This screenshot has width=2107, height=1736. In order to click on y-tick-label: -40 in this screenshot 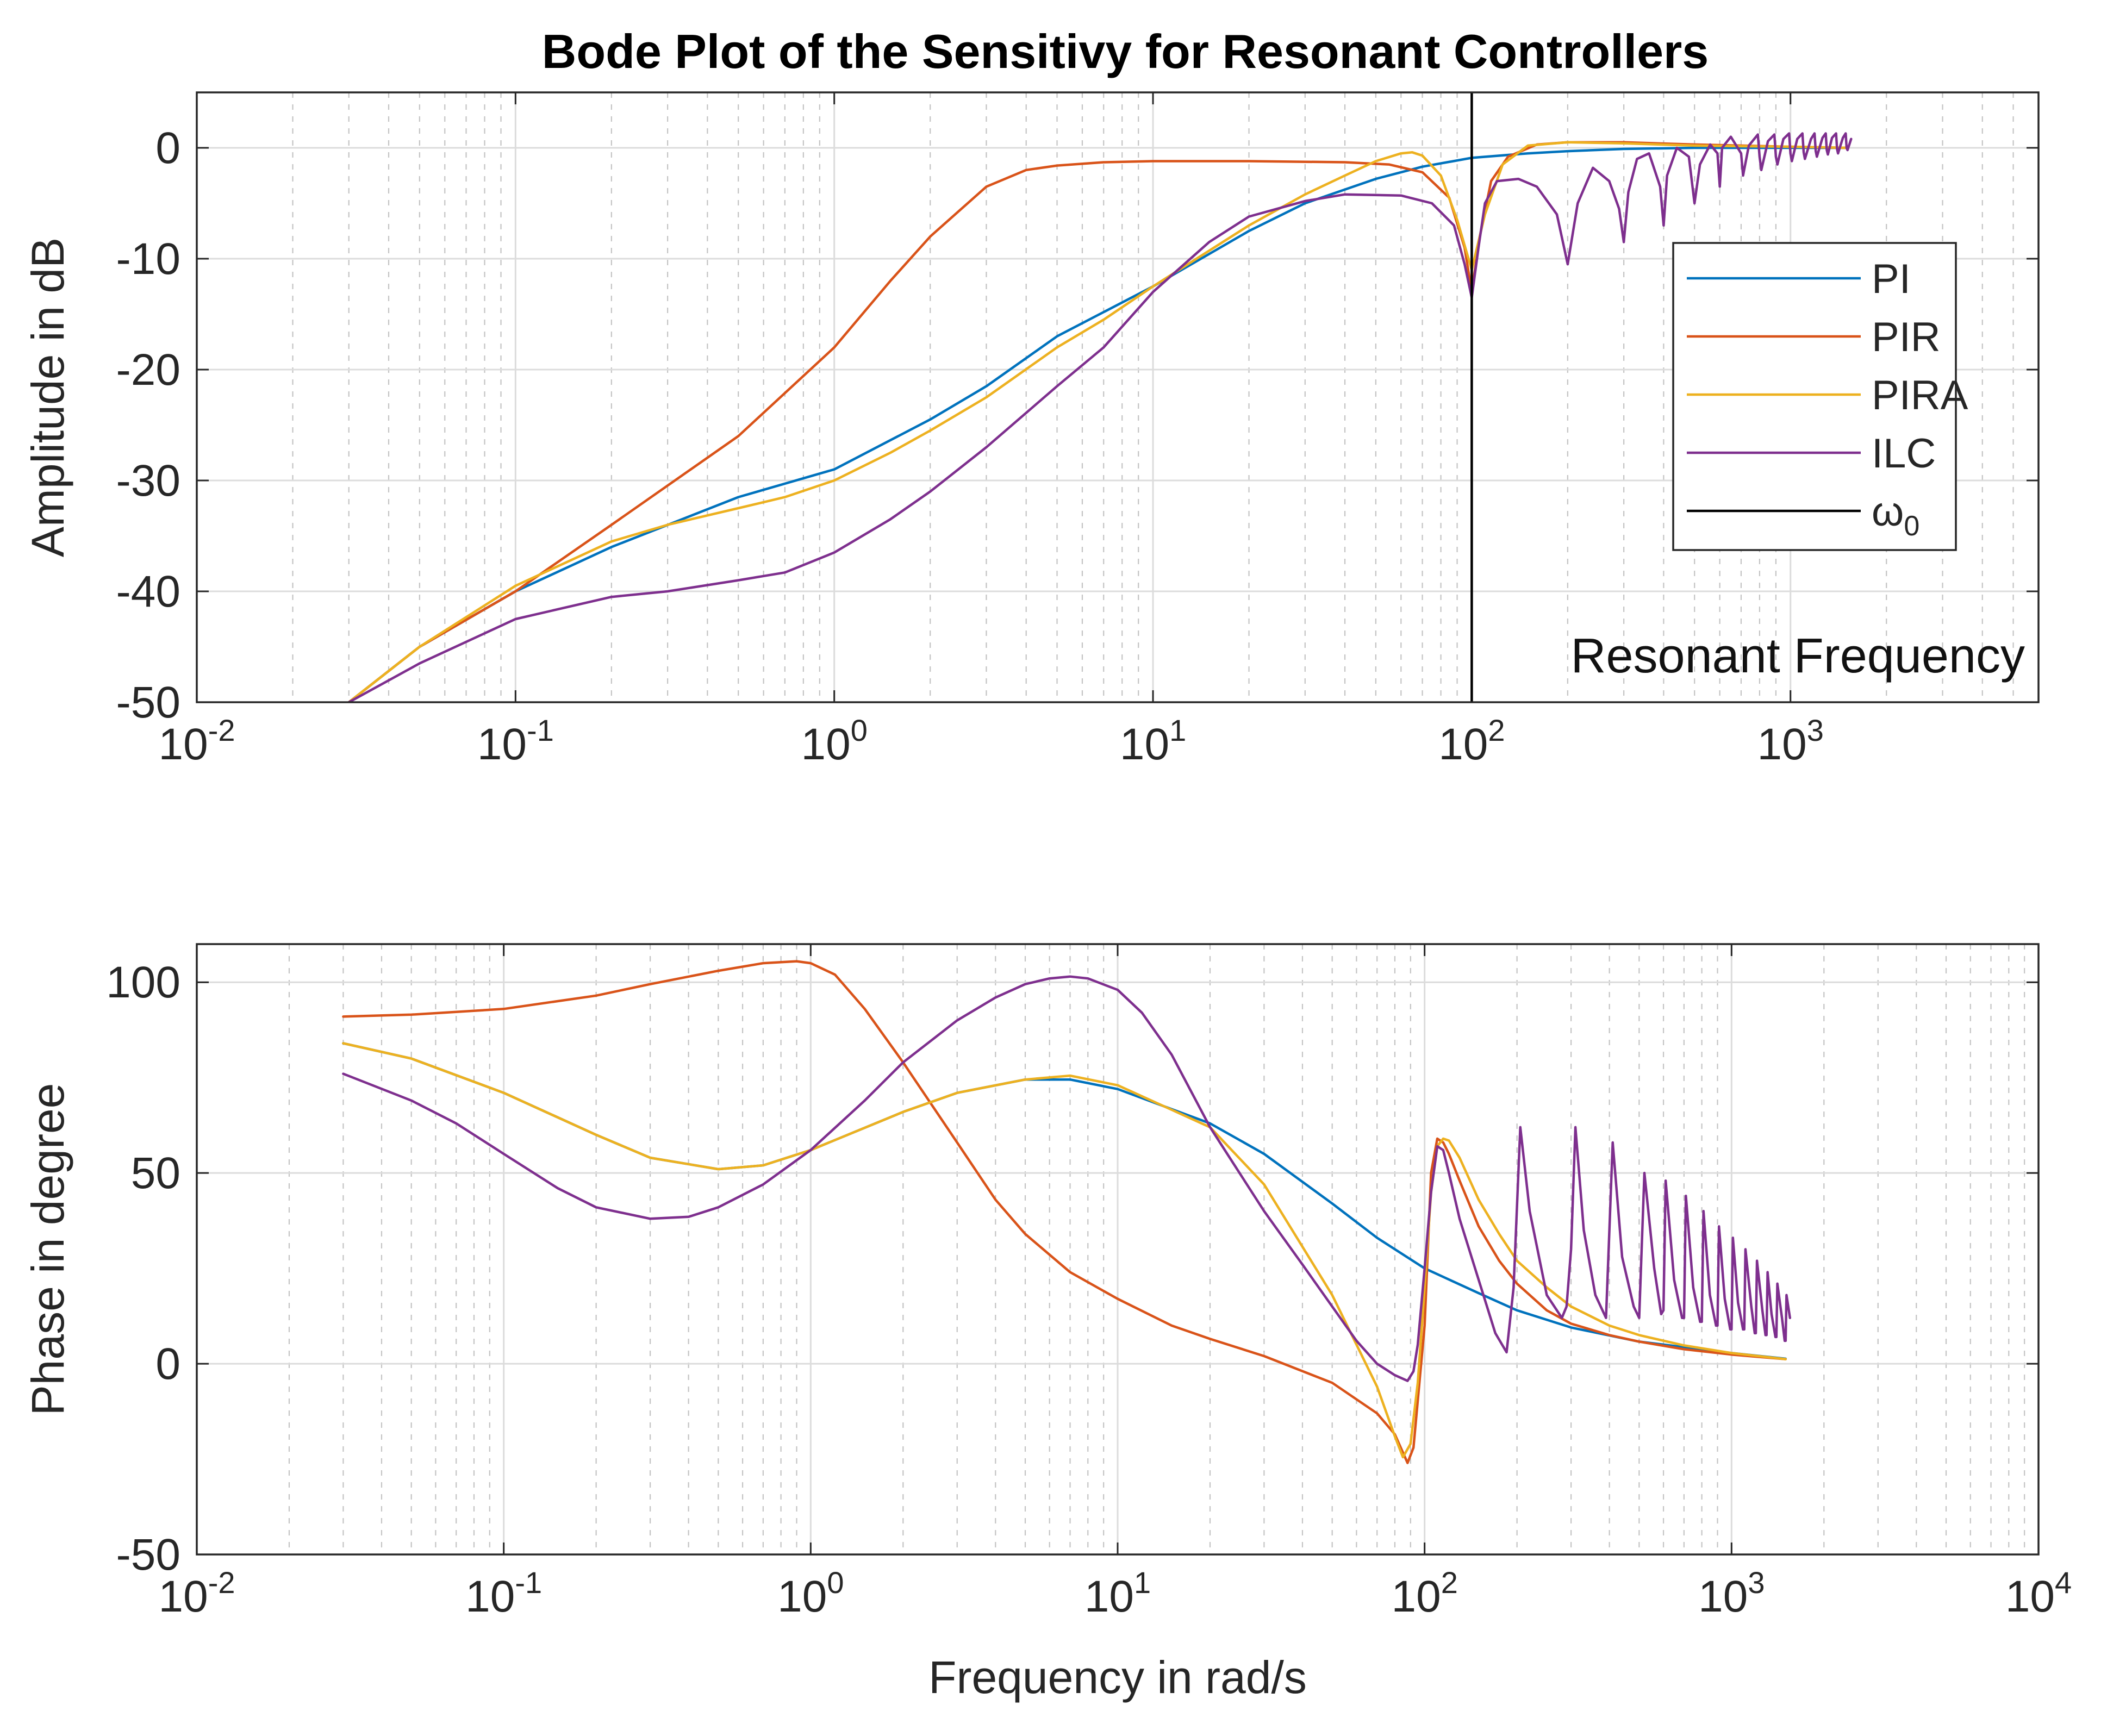, I will do `click(148, 591)`.